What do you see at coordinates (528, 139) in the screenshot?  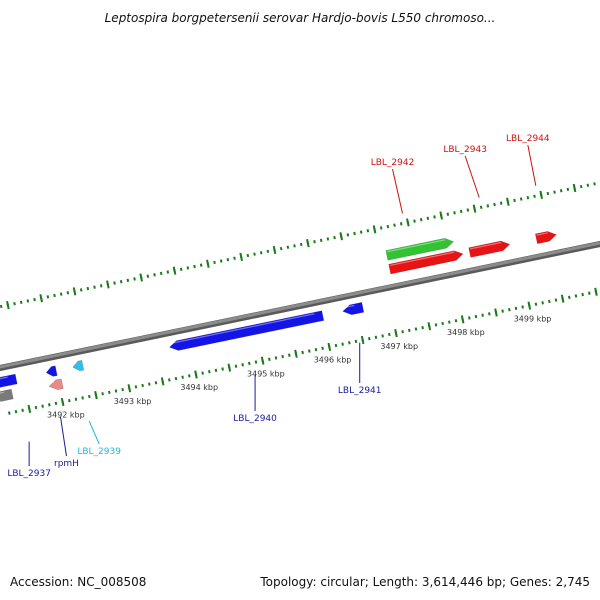 I see `LBL_2944-label: LBL_2944` at bounding box center [528, 139].